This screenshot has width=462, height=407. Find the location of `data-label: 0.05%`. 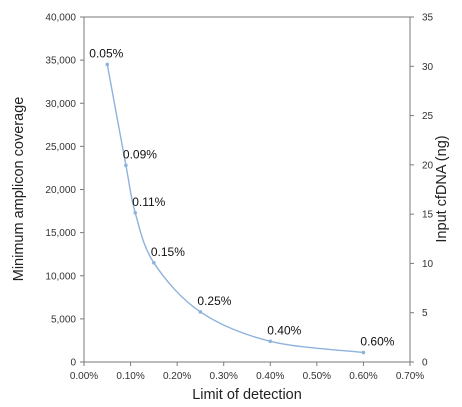

data-label: 0.05% is located at coordinates (106, 53).